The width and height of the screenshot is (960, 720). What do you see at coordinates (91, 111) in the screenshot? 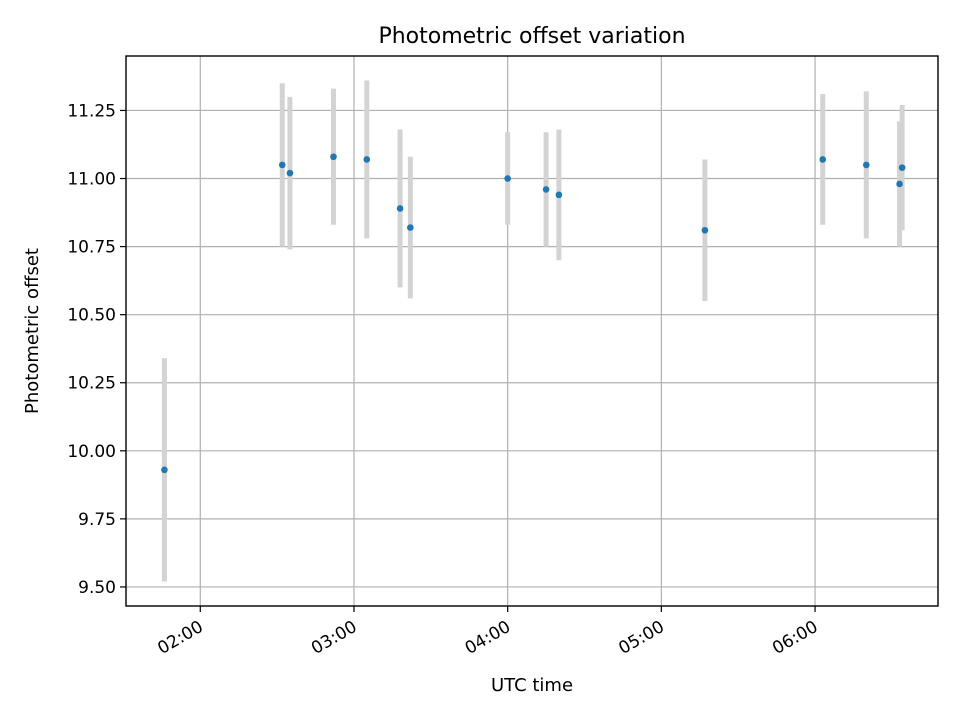
I see `y-tick-label: 11.25` at bounding box center [91, 111].